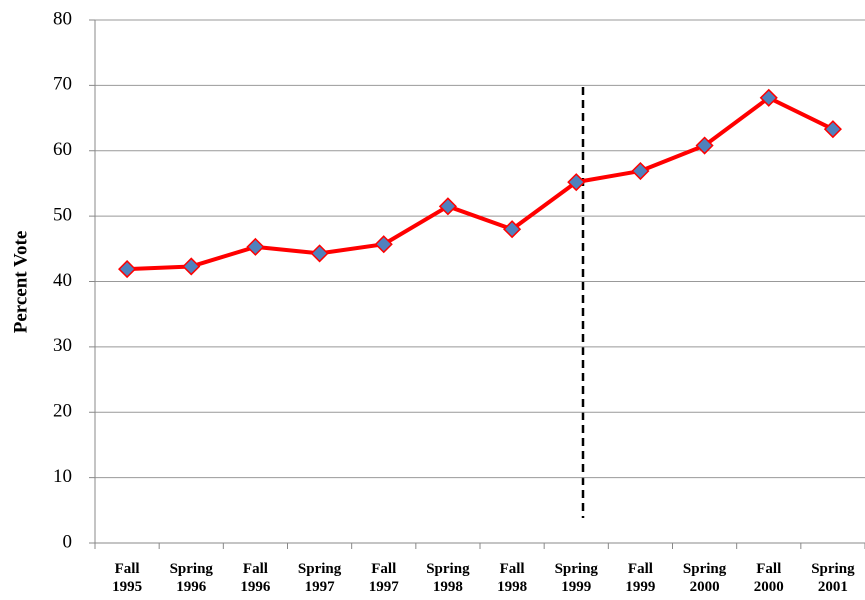 The height and width of the screenshot is (600, 865). What do you see at coordinates (319, 578) in the screenshot?
I see `x-tick-label: Spring 1997` at bounding box center [319, 578].